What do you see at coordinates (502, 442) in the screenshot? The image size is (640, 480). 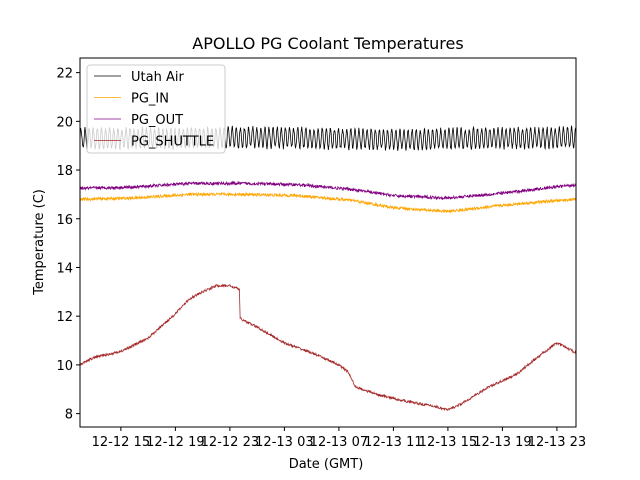 I see `x-tick-label: 12-13 19` at bounding box center [502, 442].